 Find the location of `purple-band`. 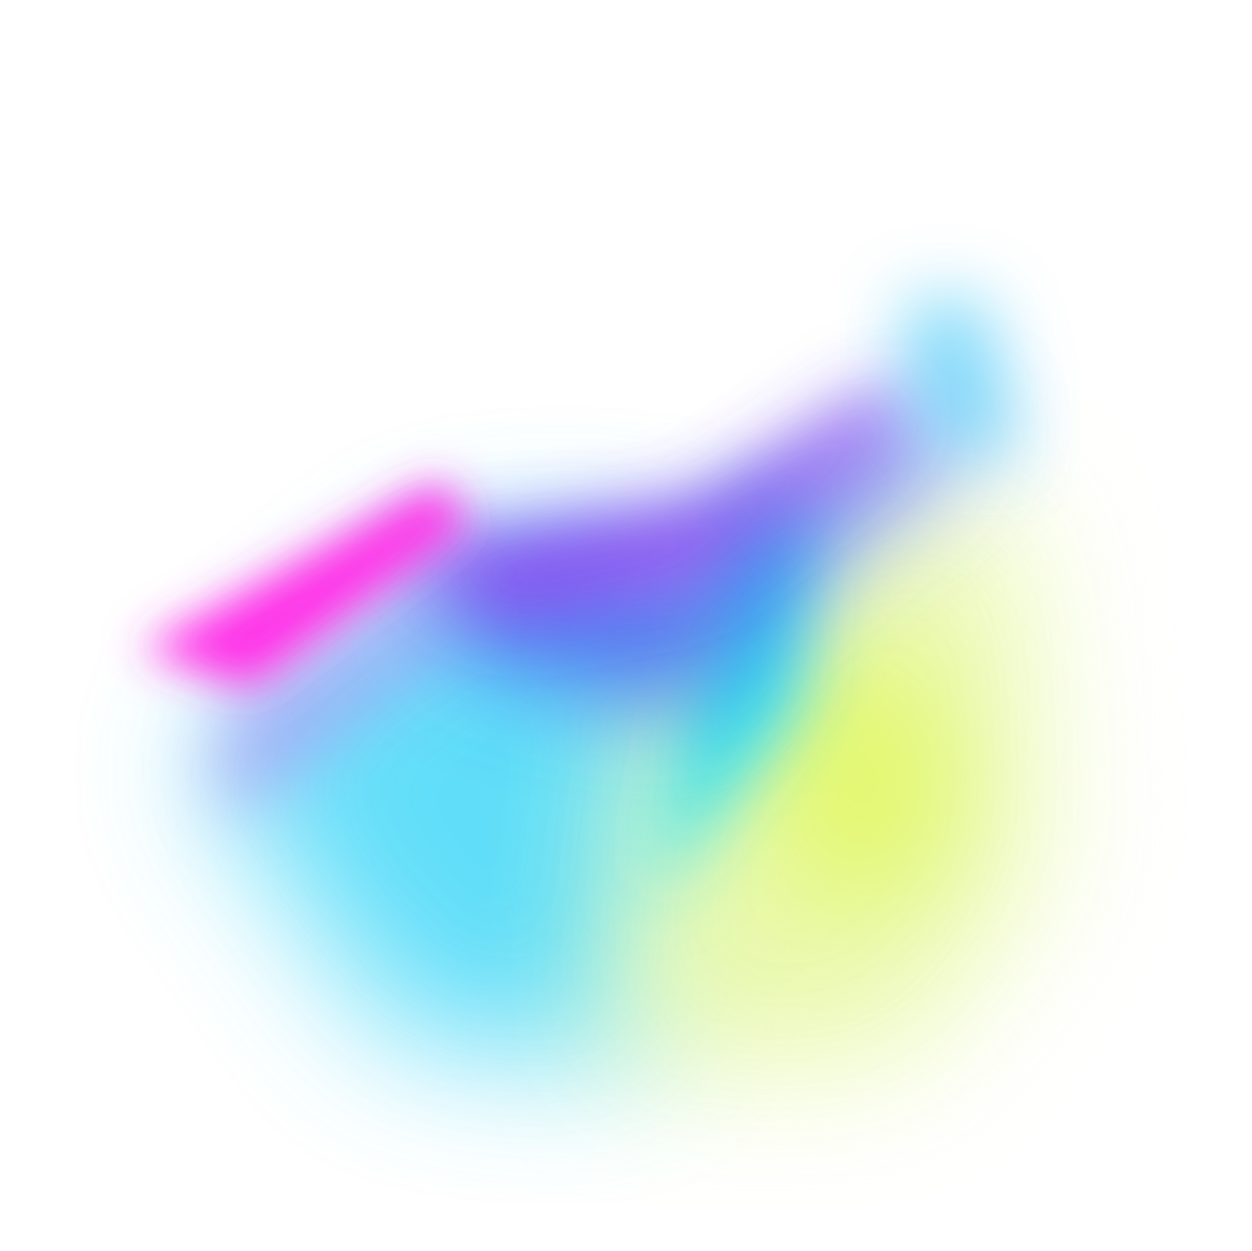

purple-band is located at coordinates (647, 505).